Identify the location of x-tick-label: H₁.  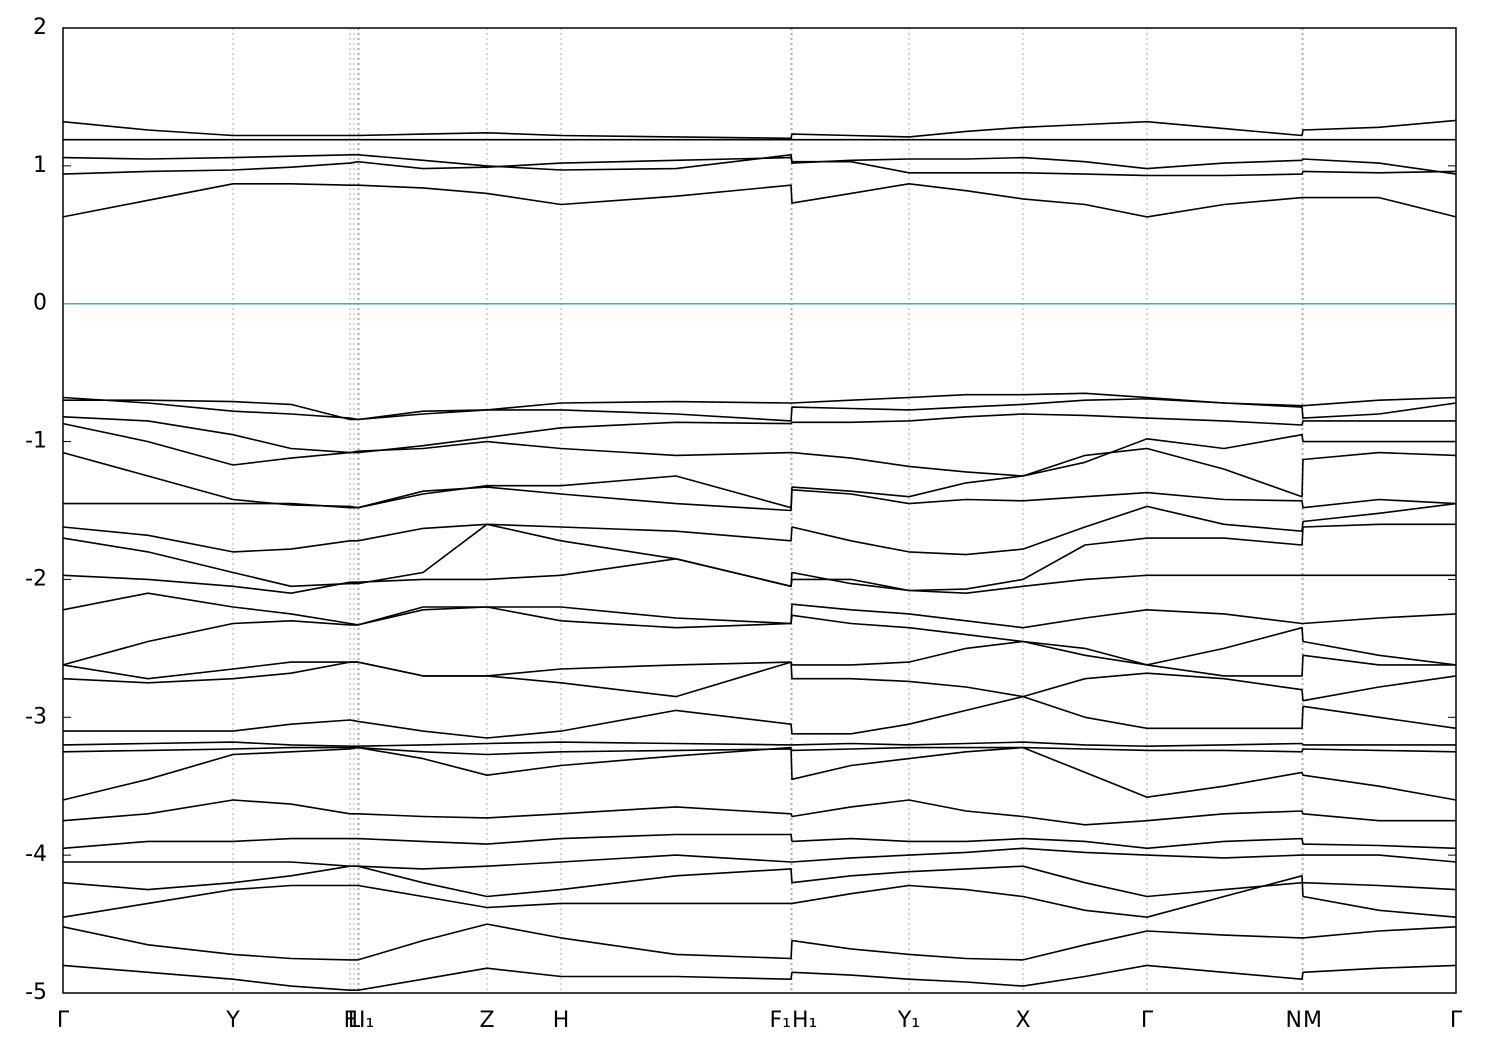
(804, 1020).